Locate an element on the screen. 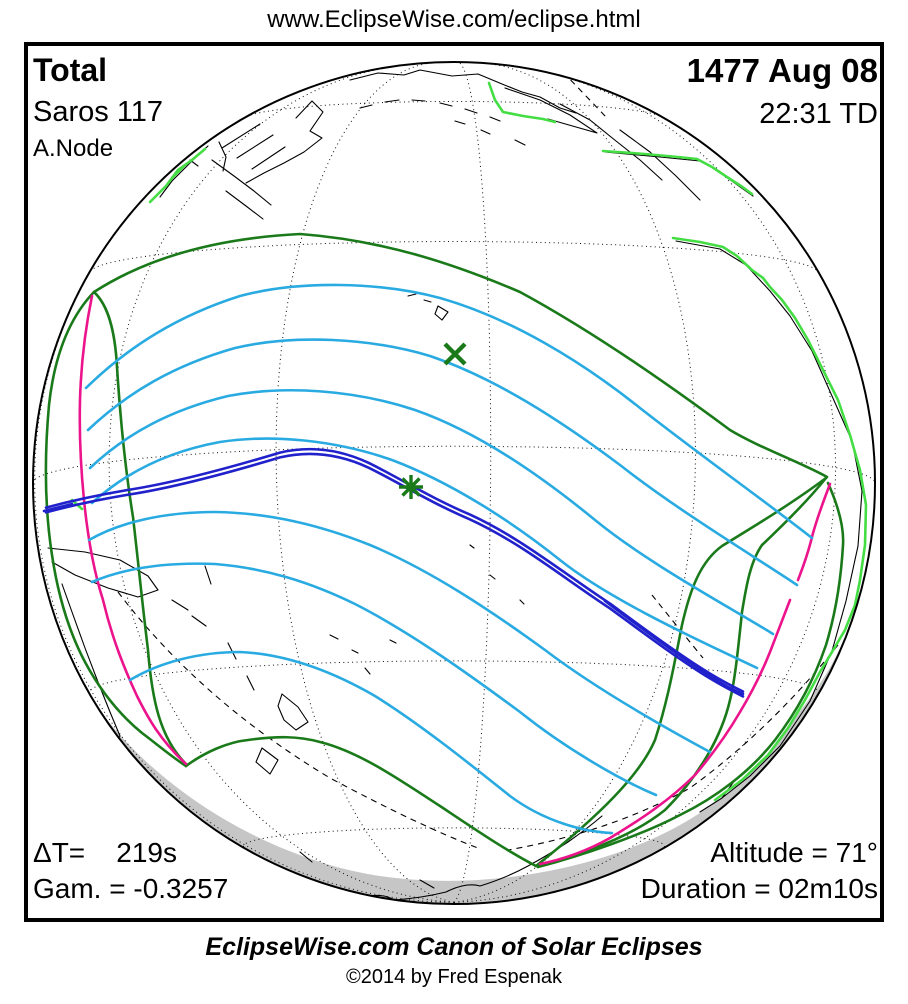 Image resolution: width=908 pixels, height=1004 pixels. east-loop-middle is located at coordinates (681, 672).